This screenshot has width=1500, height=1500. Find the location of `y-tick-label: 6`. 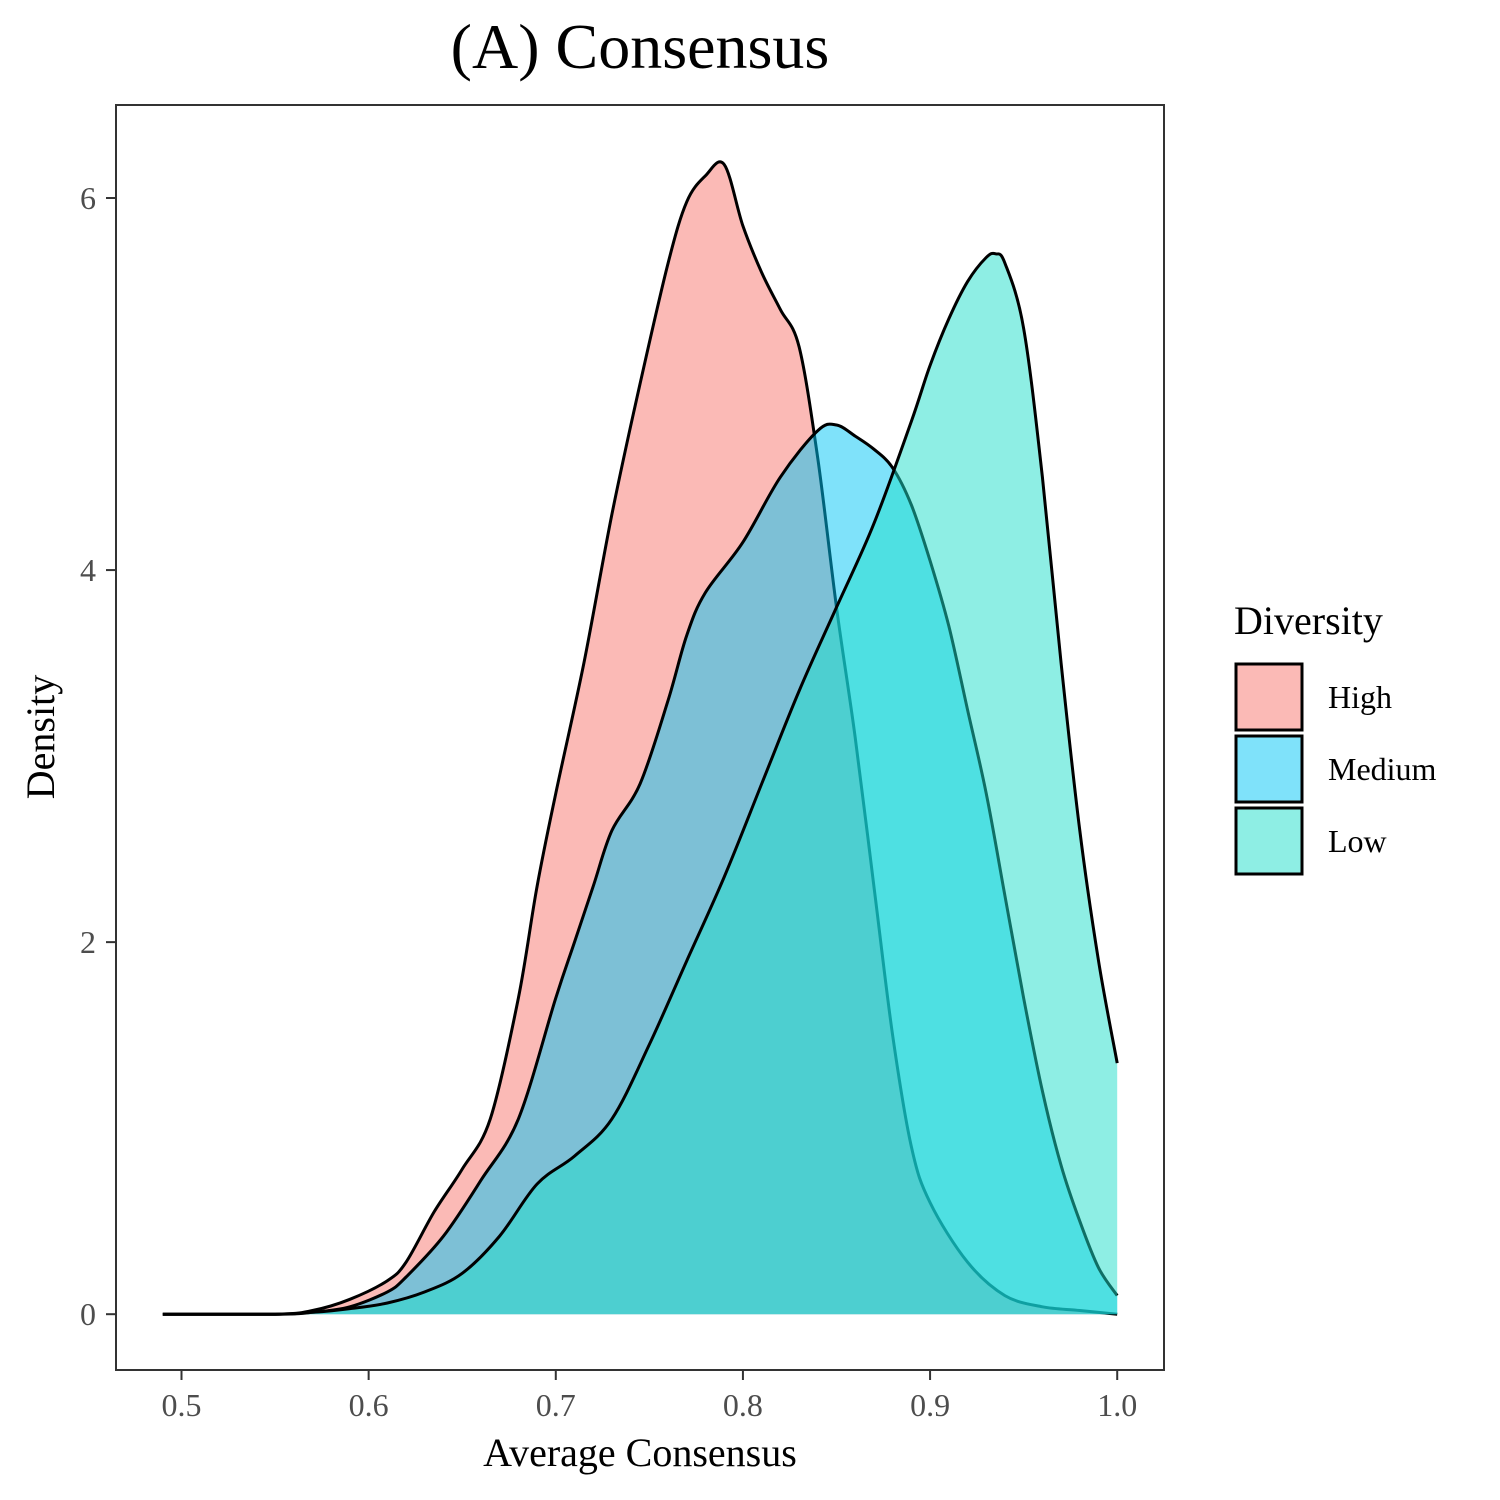

y-tick-label: 6 is located at coordinates (88, 198).